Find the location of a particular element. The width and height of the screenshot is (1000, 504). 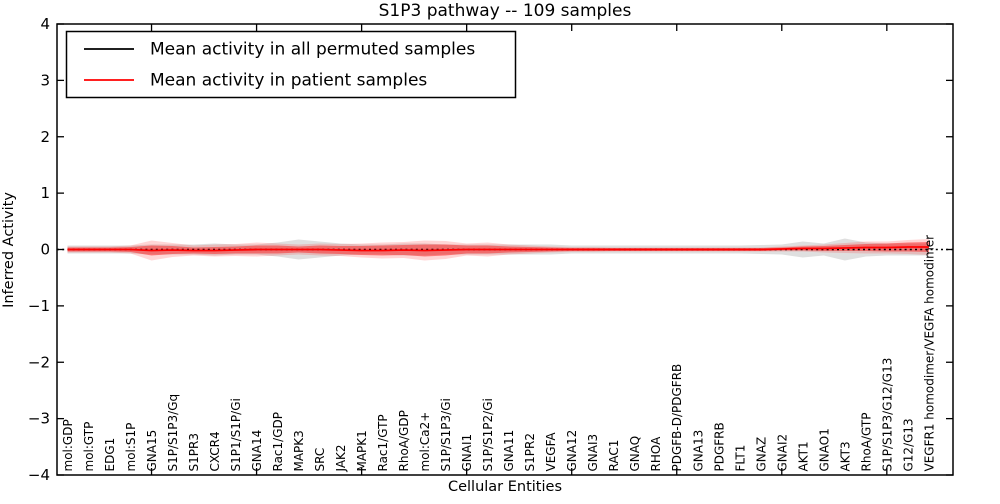

x-category-label: Rac1/GDP is located at coordinates (278, 441).